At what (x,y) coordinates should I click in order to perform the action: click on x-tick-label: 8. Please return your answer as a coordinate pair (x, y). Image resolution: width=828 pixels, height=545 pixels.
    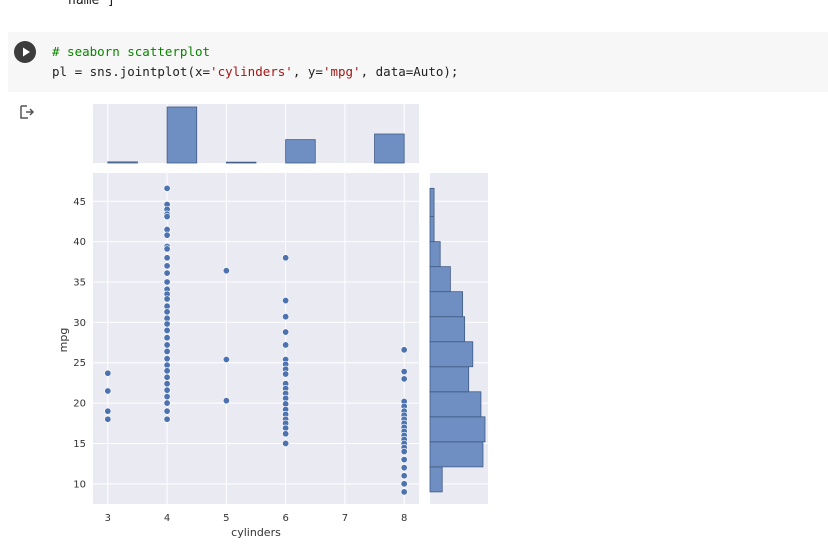
    Looking at the image, I should click on (404, 518).